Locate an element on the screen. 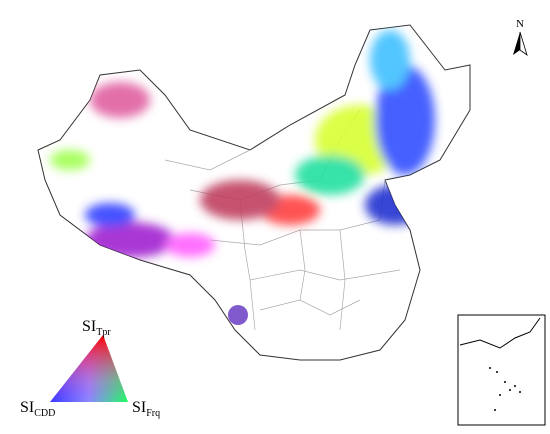 Image resolution: width=550 pixels, height=434 pixels. inset-coast is located at coordinates (500, 333).